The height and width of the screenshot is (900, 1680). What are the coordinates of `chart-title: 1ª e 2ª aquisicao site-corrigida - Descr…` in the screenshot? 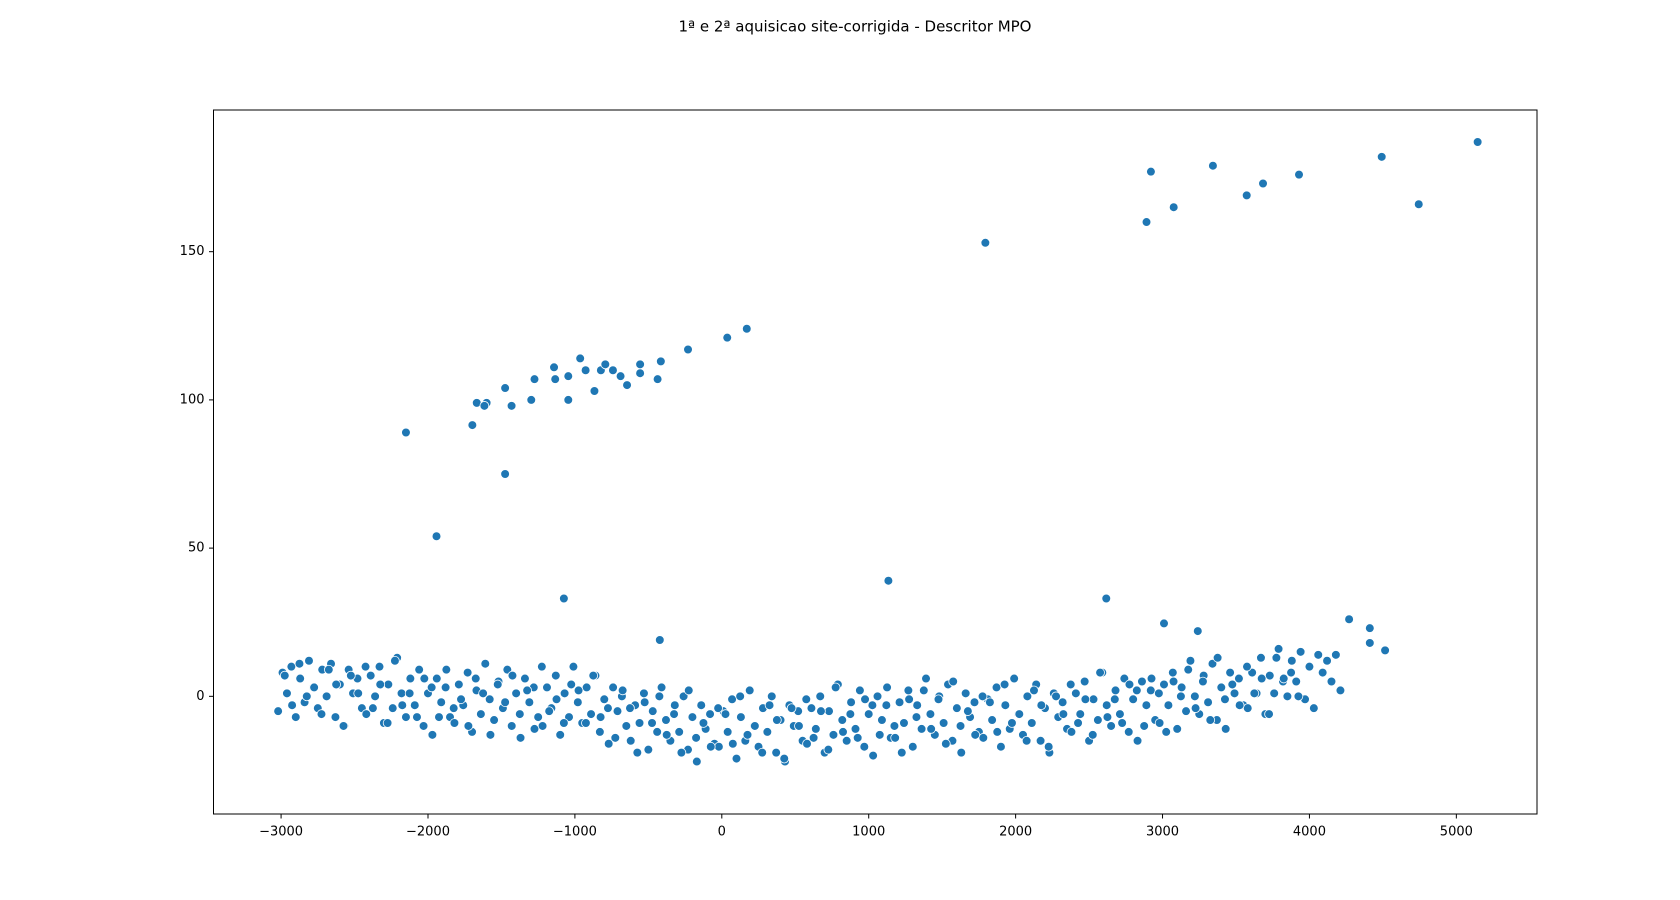 It's located at (855, 27).